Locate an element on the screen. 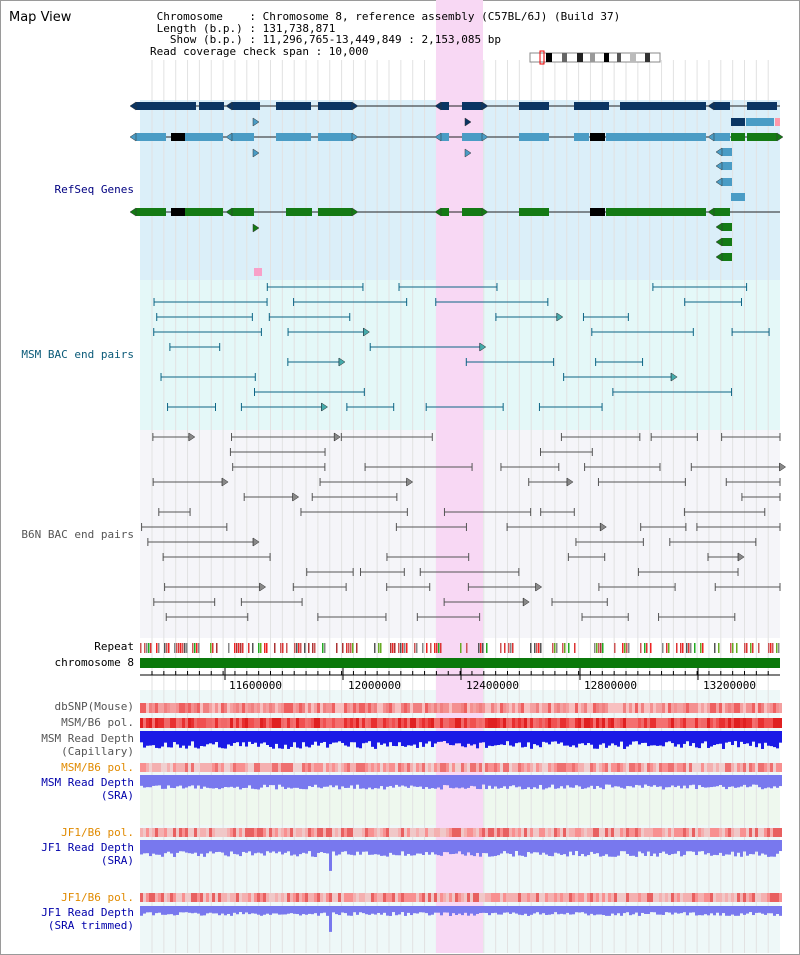 The image size is (800, 955). track-label-jf1-depth-sra: JF1 Read Depth is located at coordinates (87, 847).